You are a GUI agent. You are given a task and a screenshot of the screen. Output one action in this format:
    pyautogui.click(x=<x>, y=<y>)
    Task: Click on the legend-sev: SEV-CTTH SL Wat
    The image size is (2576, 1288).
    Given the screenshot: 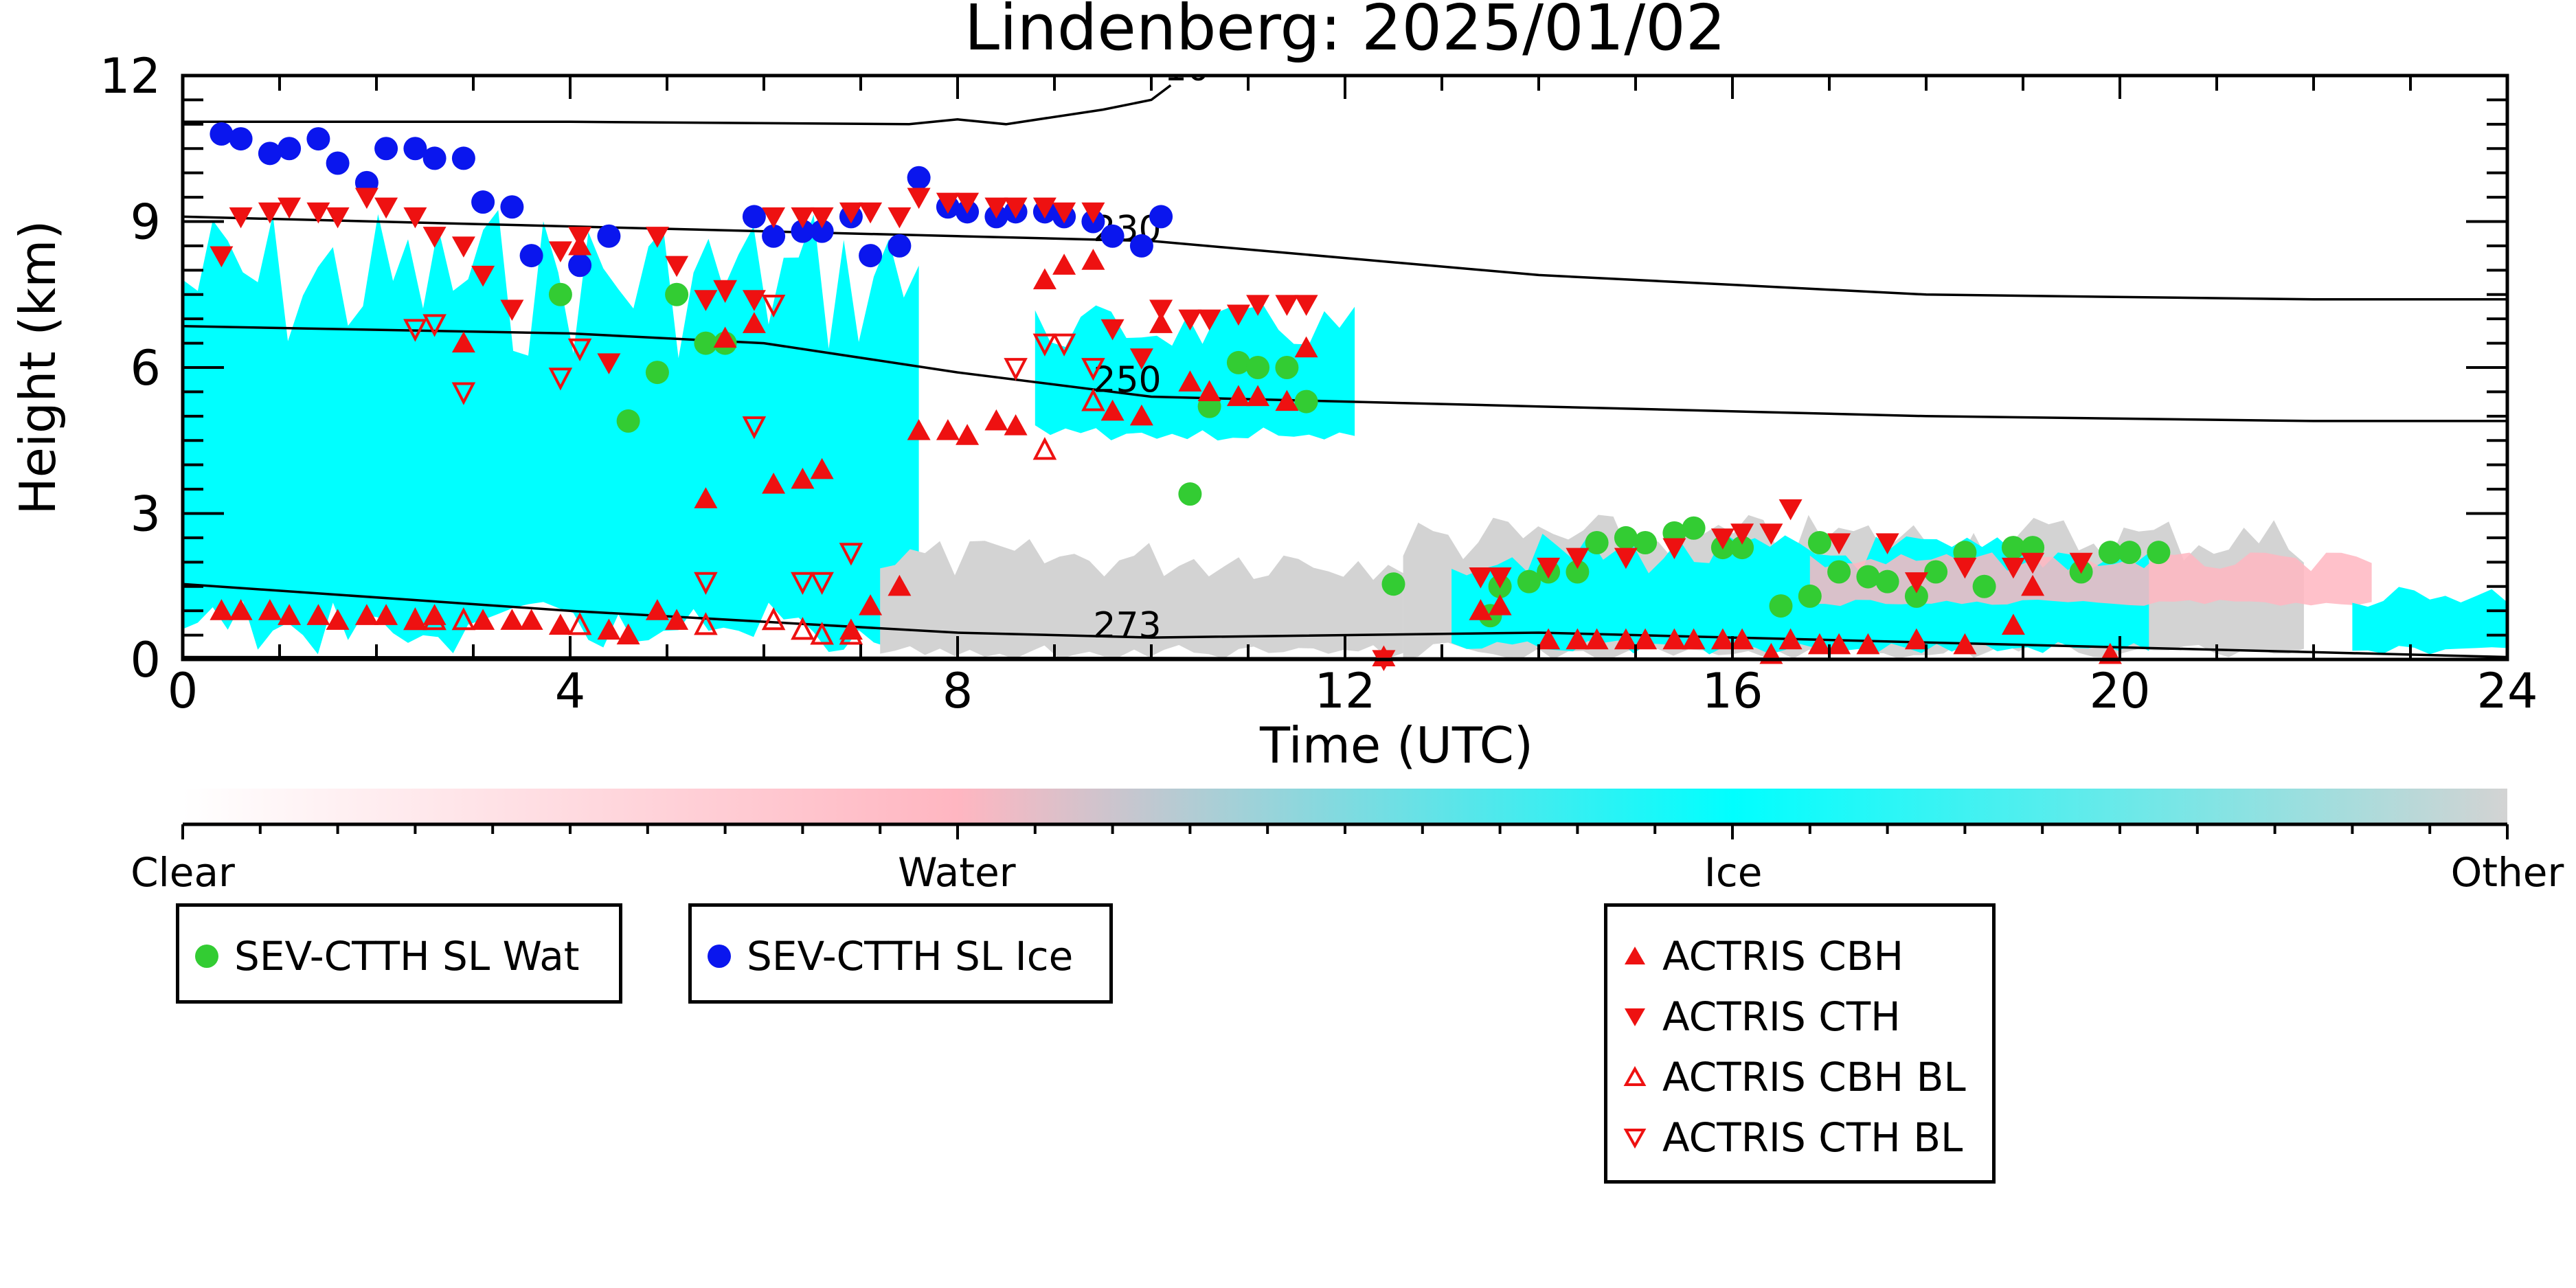 What is the action you would take?
    pyautogui.click(x=399, y=953)
    